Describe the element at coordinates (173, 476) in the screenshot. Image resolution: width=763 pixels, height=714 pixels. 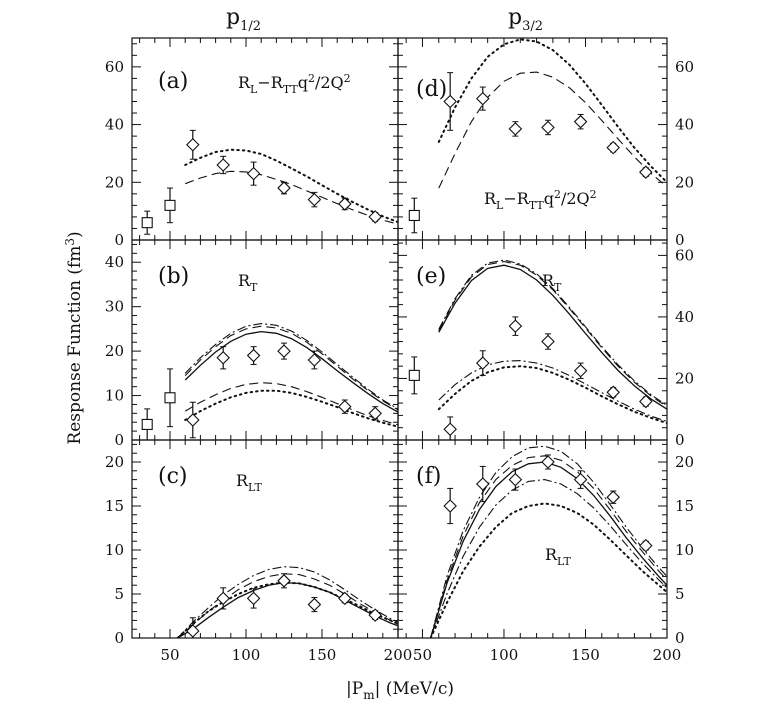
I see `panel-letter: (c)` at that location.